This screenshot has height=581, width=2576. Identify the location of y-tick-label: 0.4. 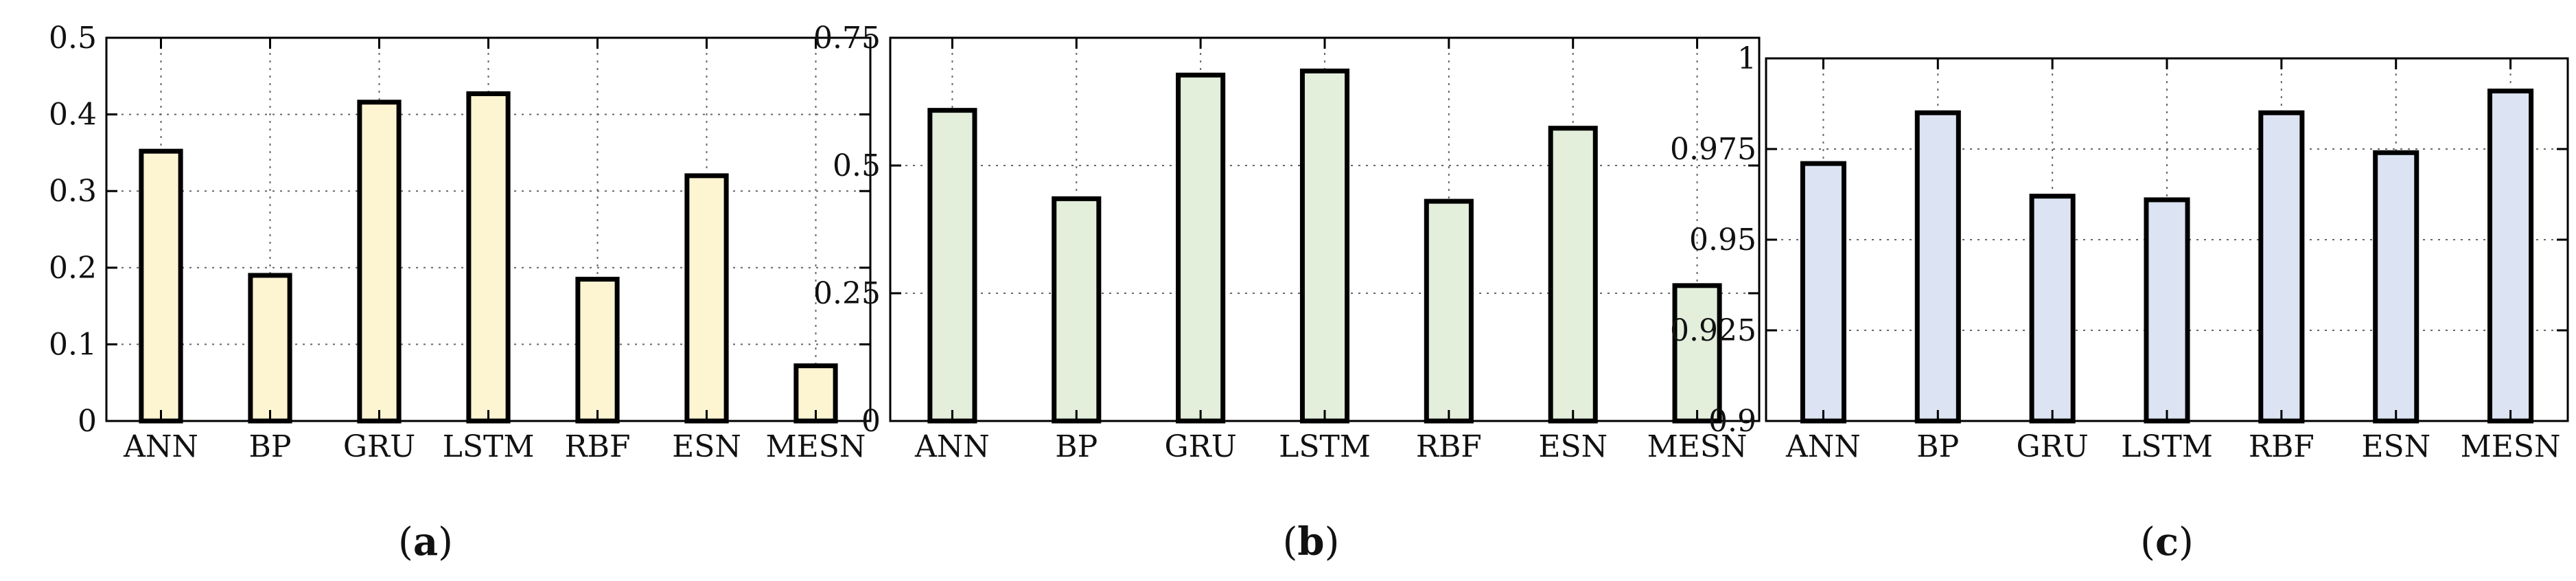
(73, 115).